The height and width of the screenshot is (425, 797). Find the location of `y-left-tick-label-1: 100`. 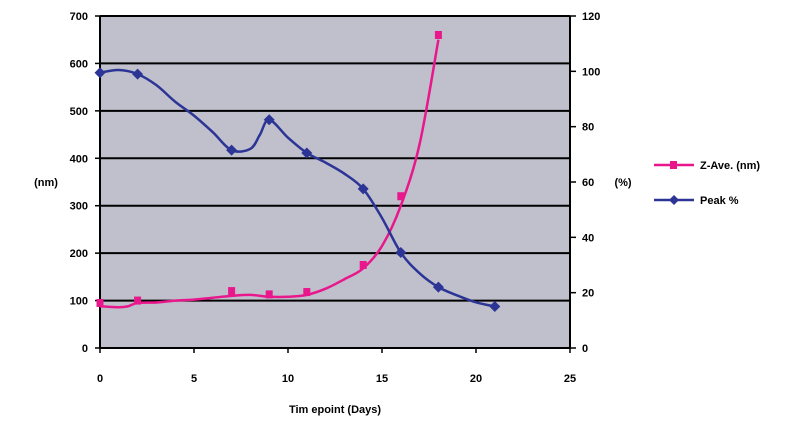

y-left-tick-label-1: 100 is located at coordinates (79, 302).